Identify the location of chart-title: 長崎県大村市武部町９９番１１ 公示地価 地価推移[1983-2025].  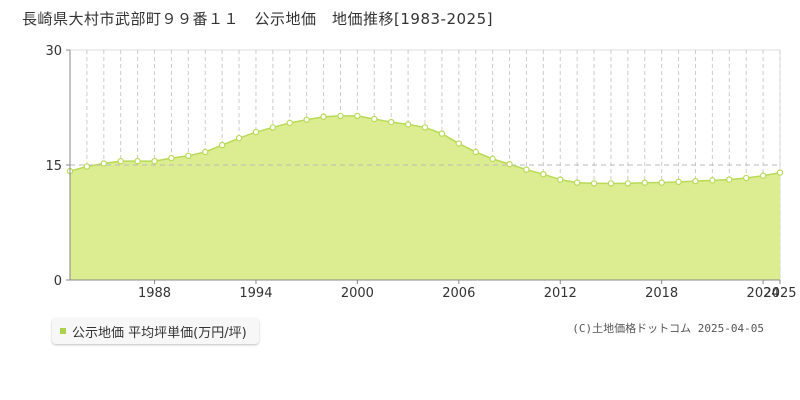
(257, 19).